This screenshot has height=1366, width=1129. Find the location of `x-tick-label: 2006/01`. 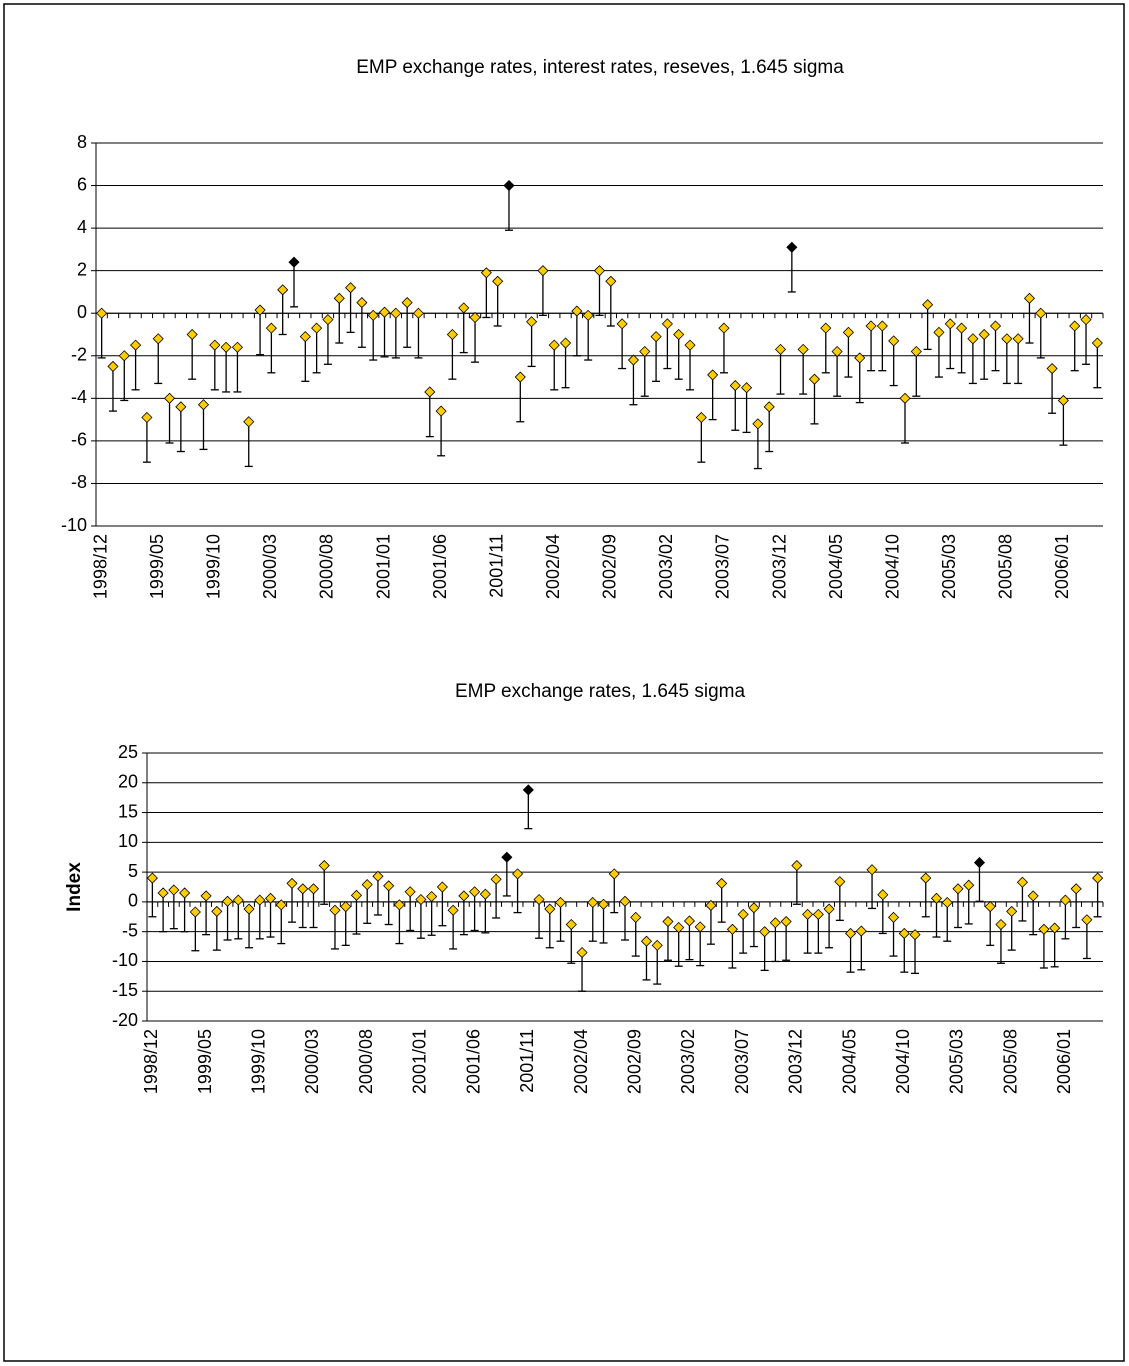

x-tick-label: 2006/01 is located at coordinates (1064, 1061).